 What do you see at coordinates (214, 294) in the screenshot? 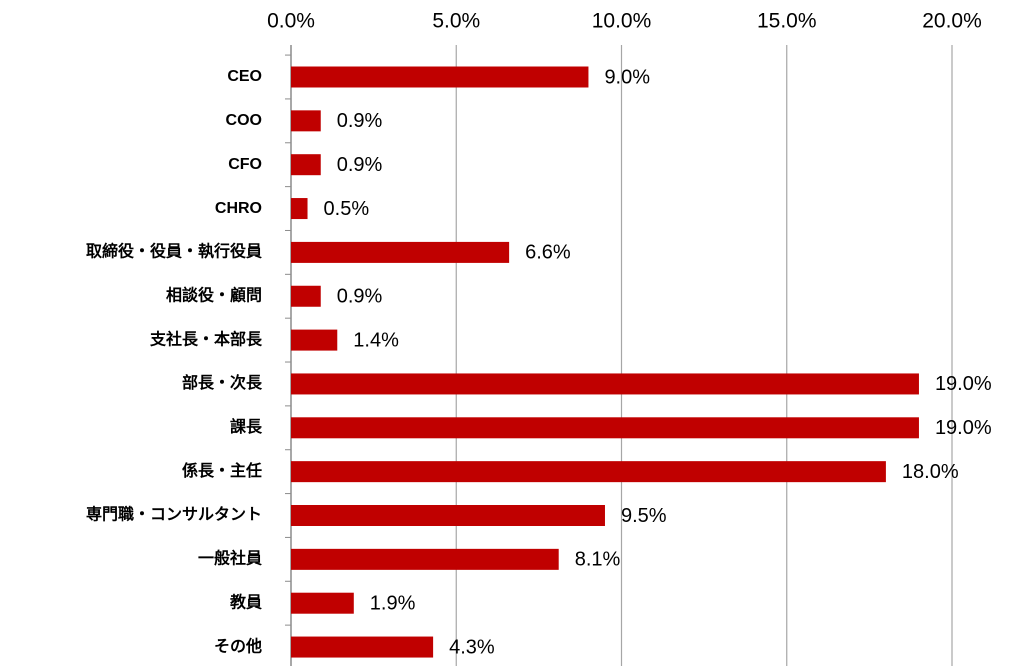
I see `y-tick-label: 相談役・顧問` at bounding box center [214, 294].